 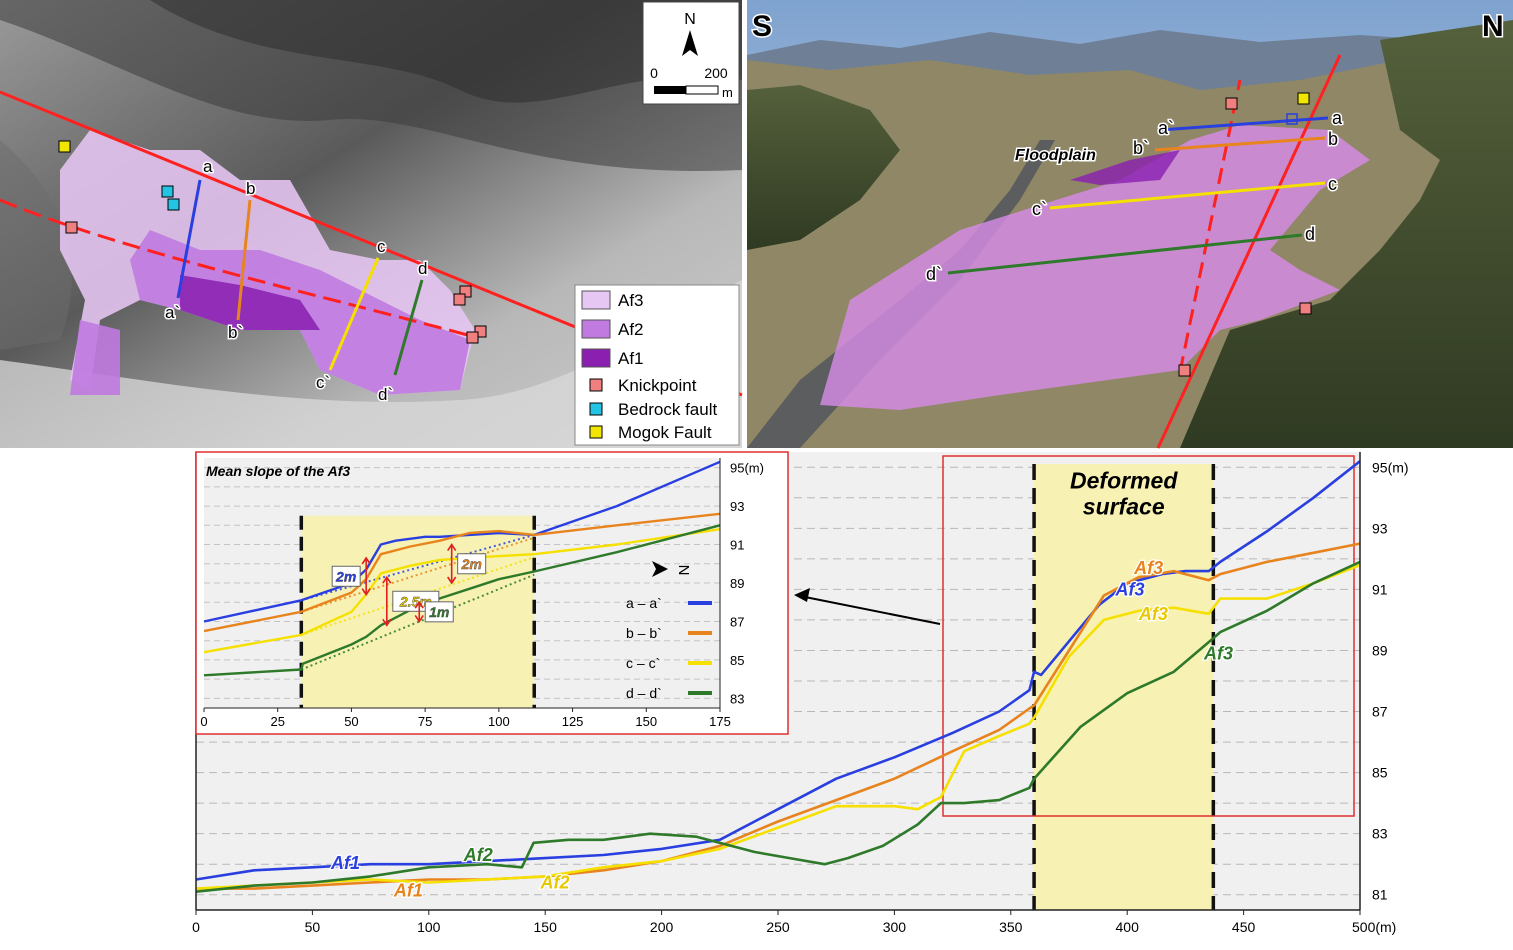 What do you see at coordinates (895, 927) in the screenshot?
I see `main-x-tick-label: 300` at bounding box center [895, 927].